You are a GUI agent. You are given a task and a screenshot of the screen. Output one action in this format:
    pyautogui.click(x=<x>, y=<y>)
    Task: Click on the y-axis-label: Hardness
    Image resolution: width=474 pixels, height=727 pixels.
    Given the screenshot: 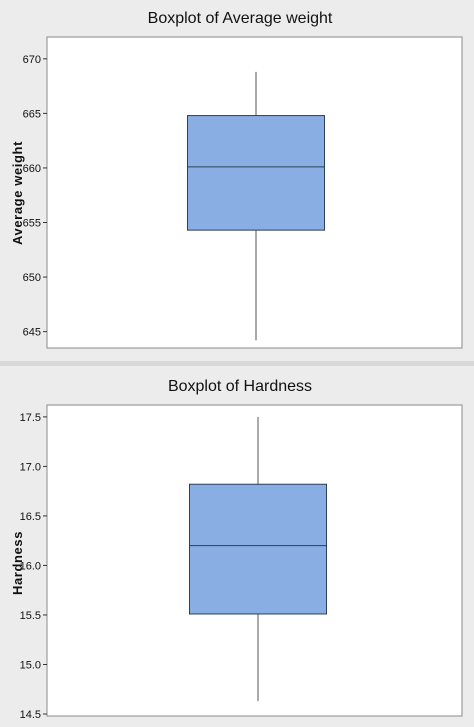 What is the action you would take?
    pyautogui.click(x=17, y=563)
    